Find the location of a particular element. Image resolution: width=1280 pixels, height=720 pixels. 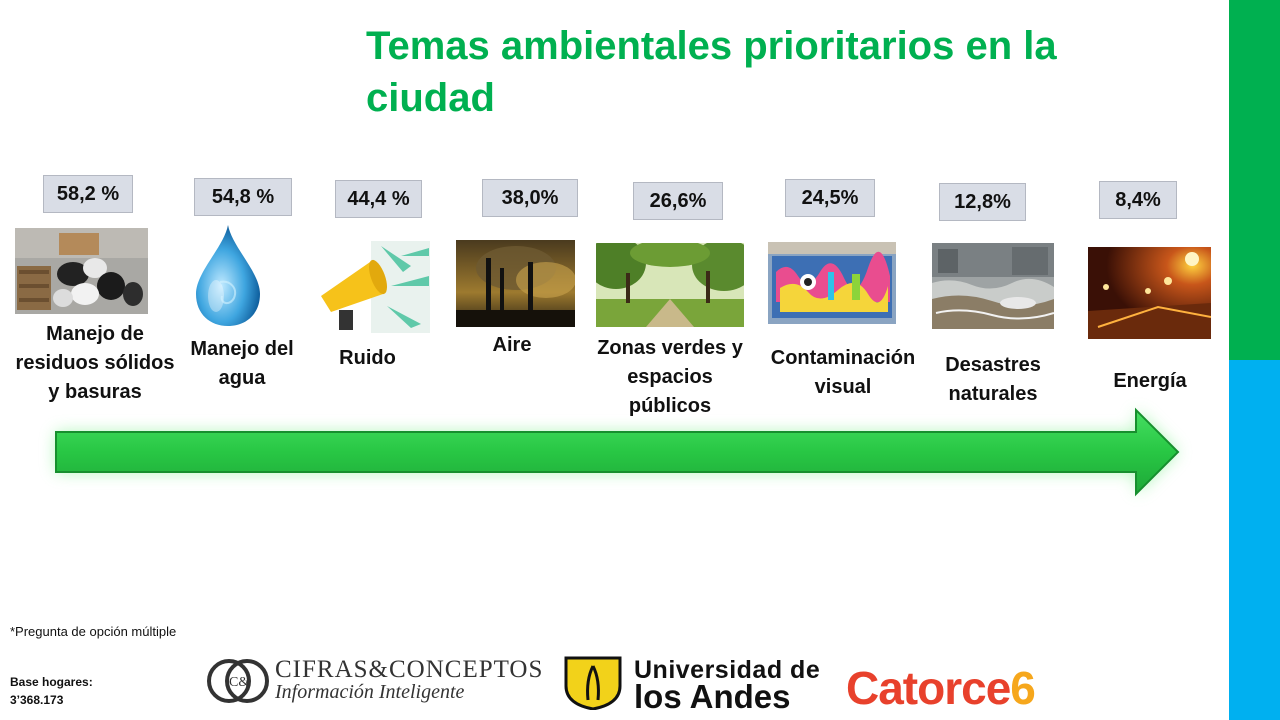

flood-photo is located at coordinates (993, 286).